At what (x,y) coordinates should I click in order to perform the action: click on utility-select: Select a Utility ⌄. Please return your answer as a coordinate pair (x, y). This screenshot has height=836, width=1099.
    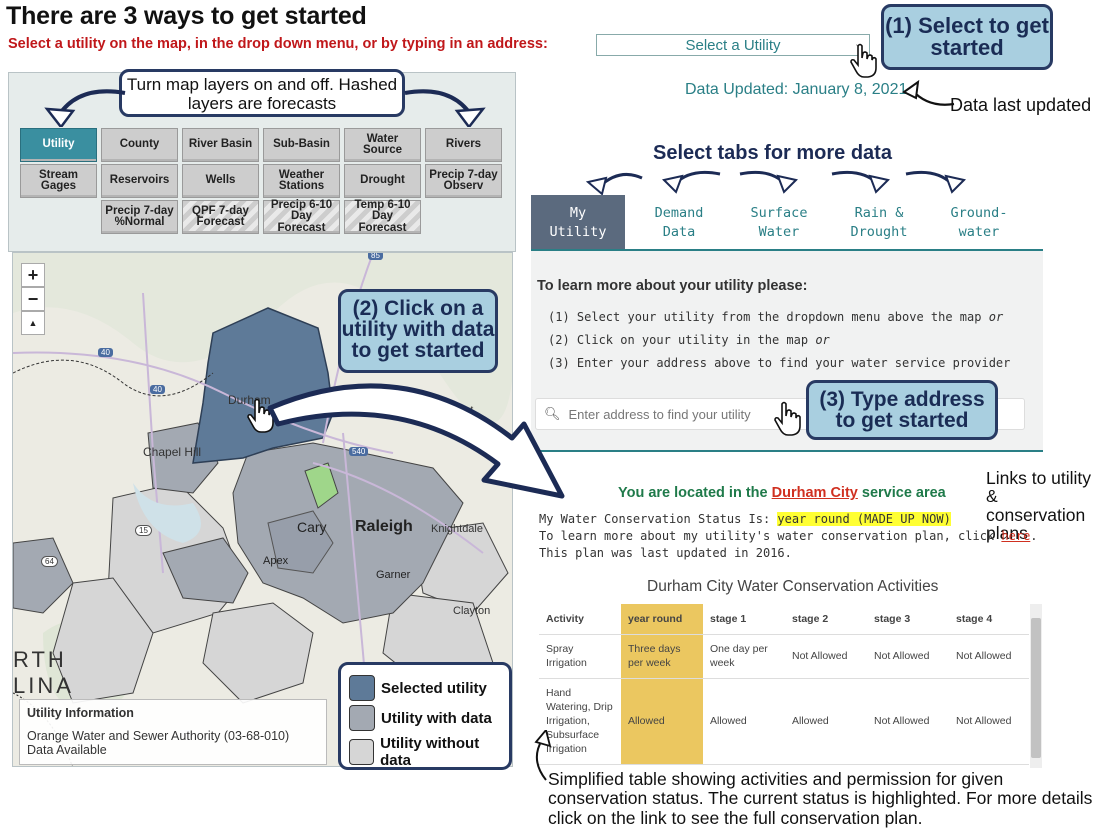
    Looking at the image, I should click on (733, 45).